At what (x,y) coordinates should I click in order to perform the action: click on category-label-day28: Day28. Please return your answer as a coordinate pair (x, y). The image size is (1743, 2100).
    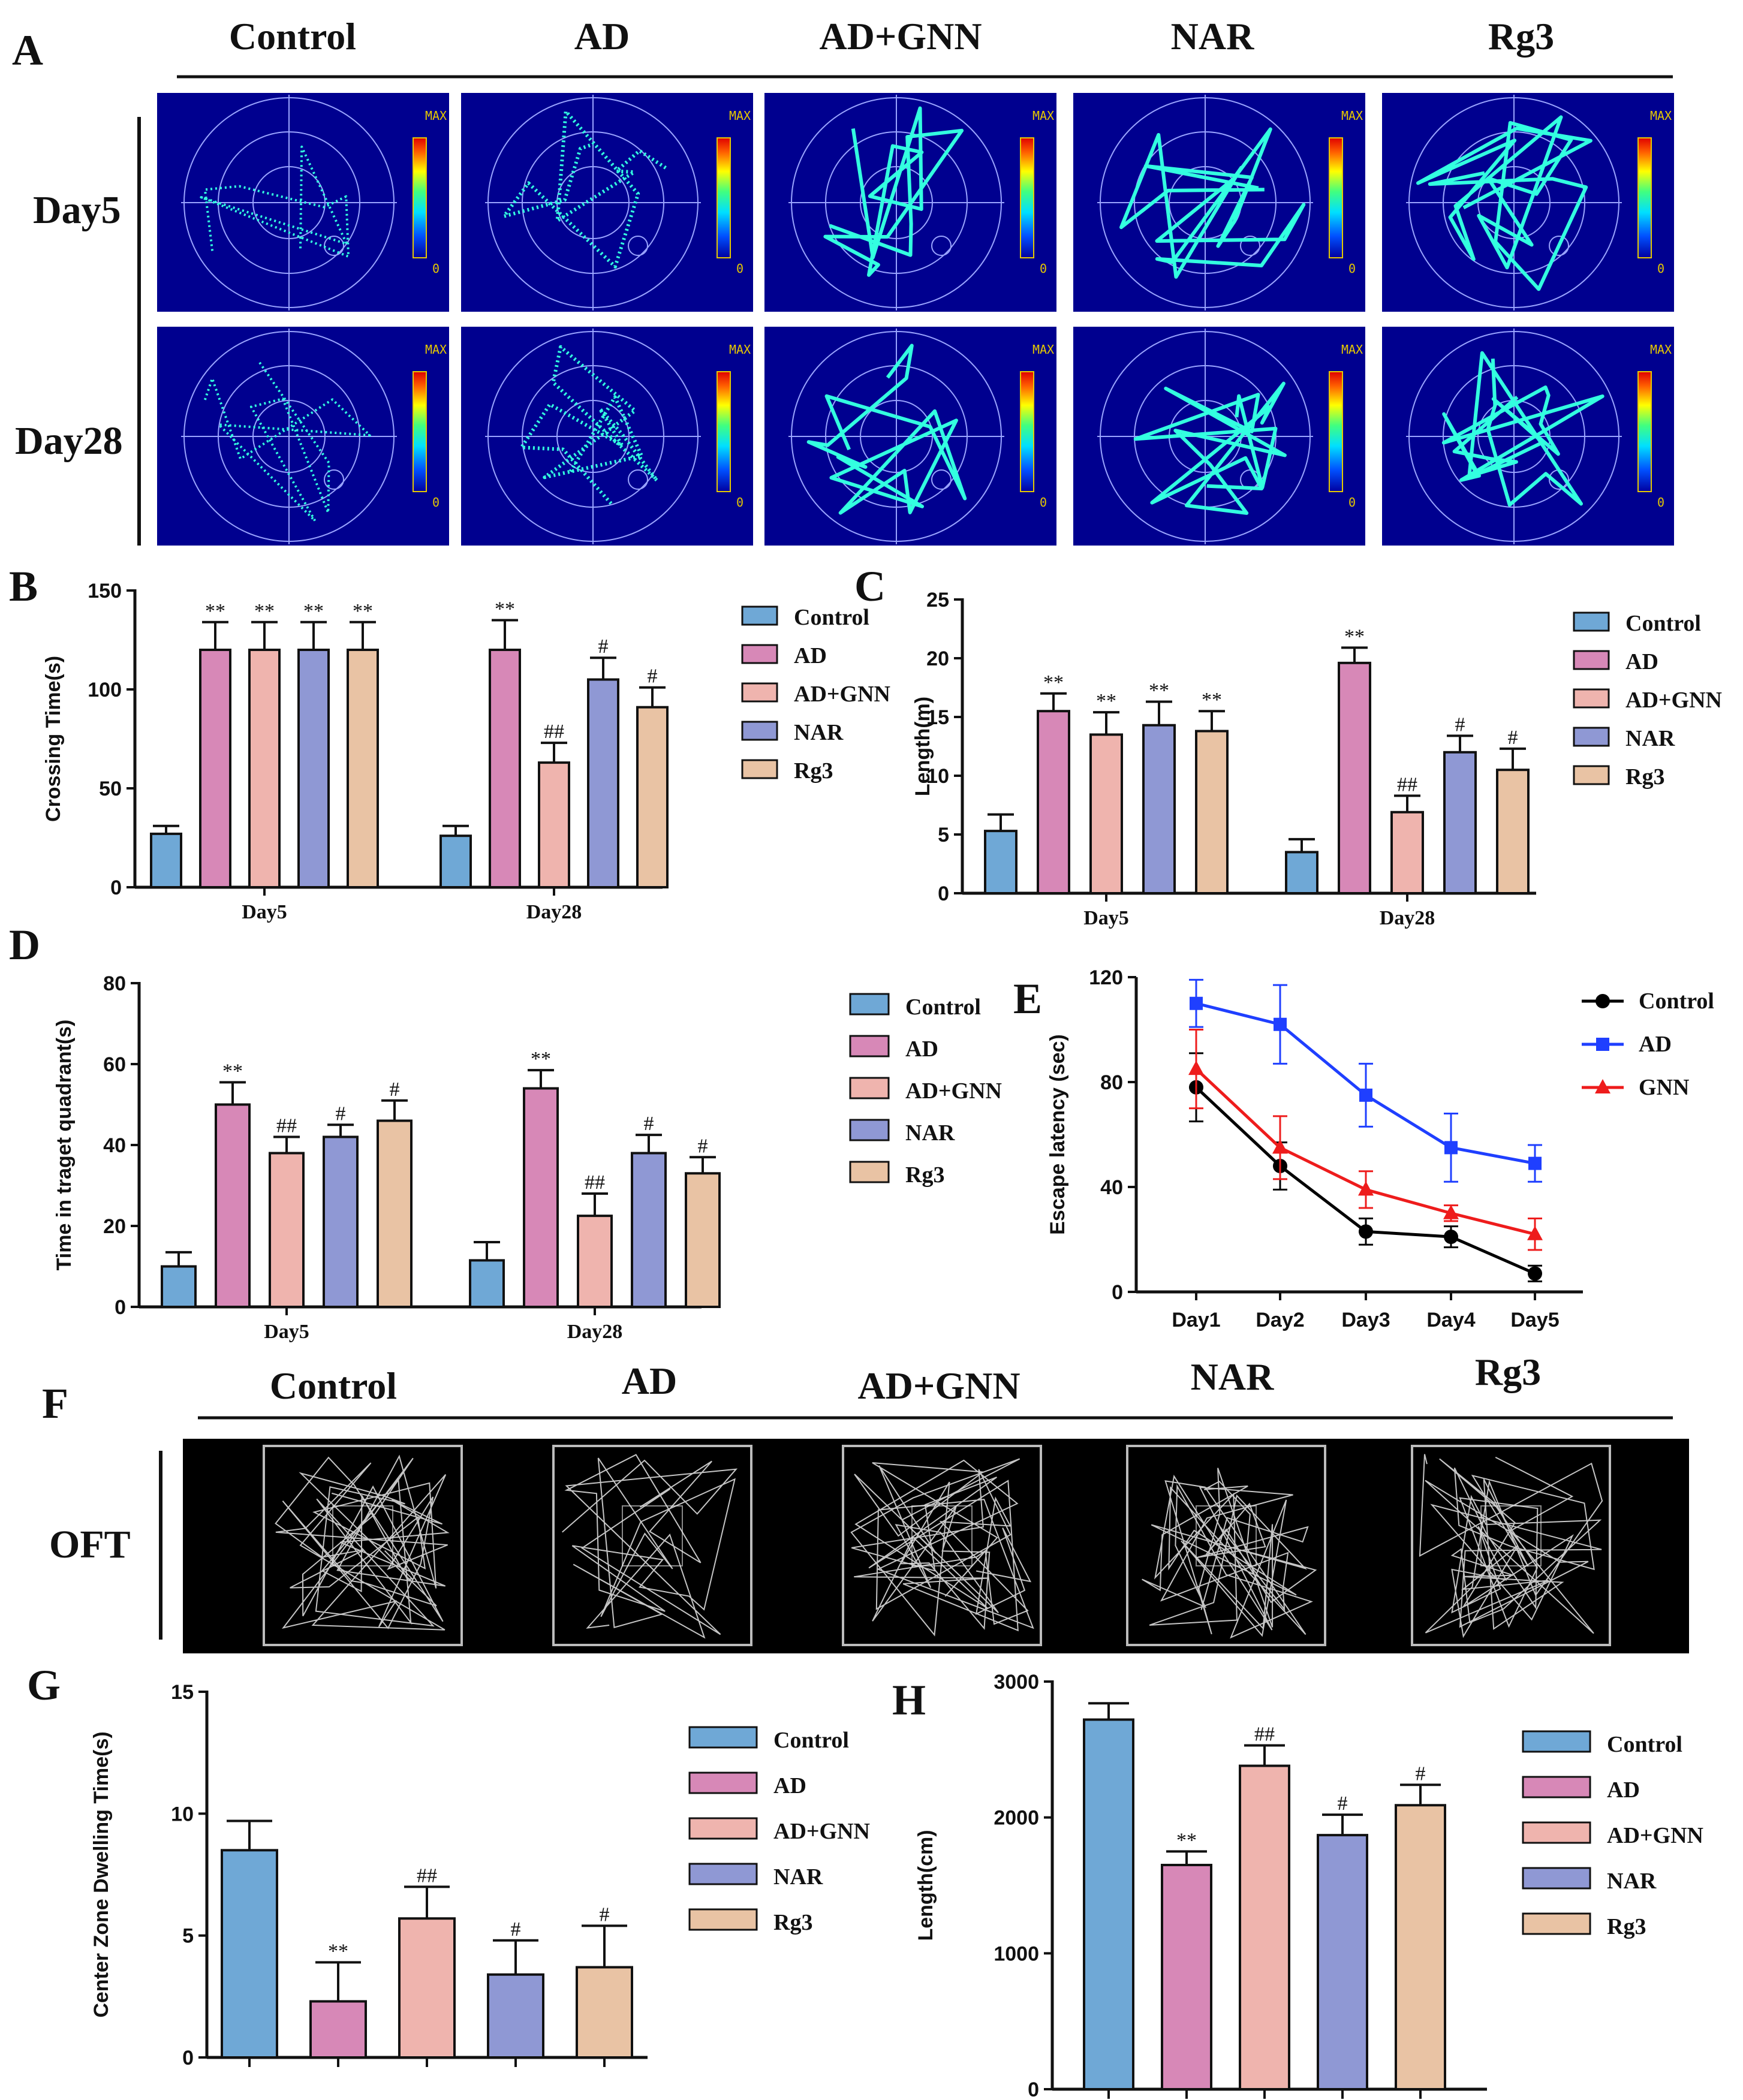
    Looking at the image, I should click on (1408, 918).